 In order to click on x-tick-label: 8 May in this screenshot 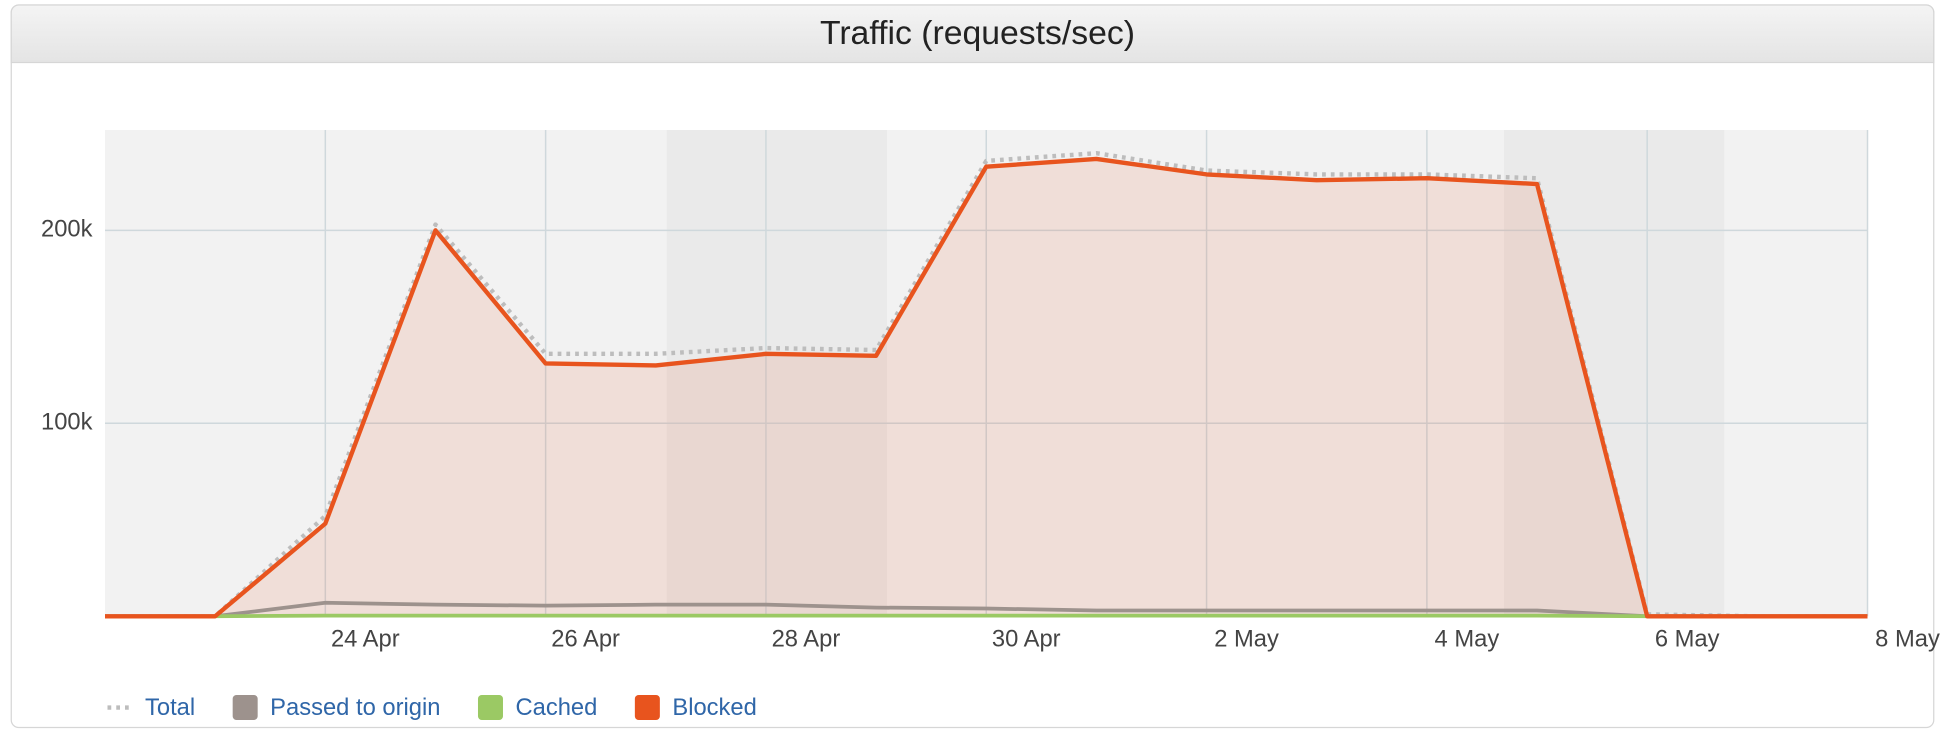, I will do `click(1907, 638)`.